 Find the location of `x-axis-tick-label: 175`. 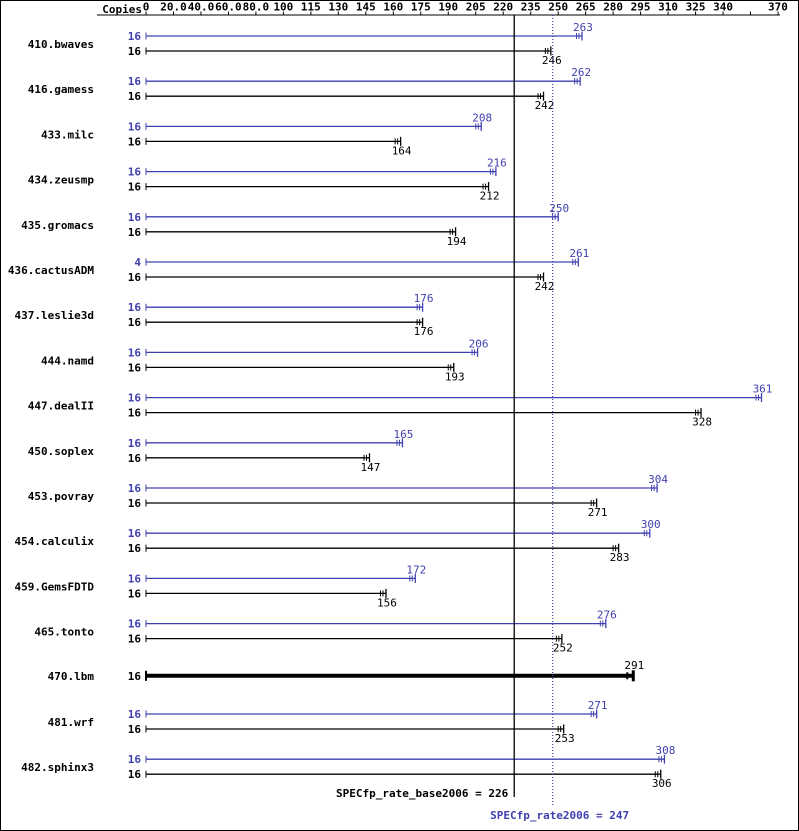

x-axis-tick-label: 175 is located at coordinates (421, 7).